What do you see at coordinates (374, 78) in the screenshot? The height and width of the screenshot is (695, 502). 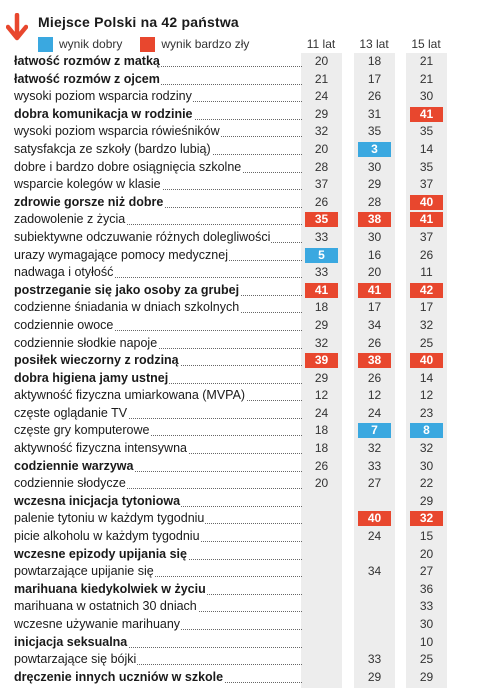 I see `rank-cell: 17` at bounding box center [374, 78].